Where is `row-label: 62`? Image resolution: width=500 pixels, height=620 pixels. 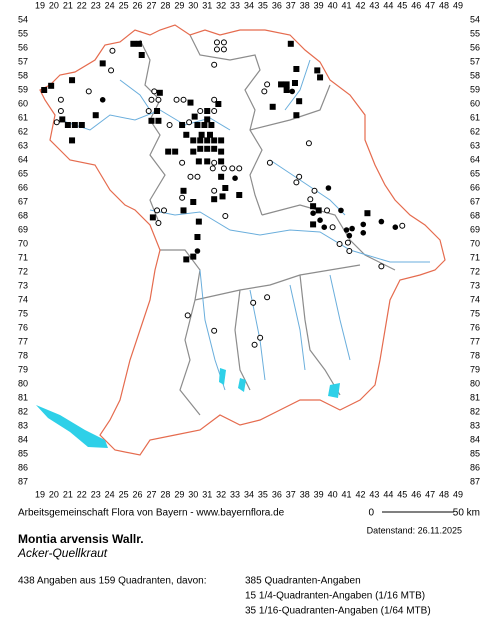
row-label: 62 is located at coordinates (23, 131).